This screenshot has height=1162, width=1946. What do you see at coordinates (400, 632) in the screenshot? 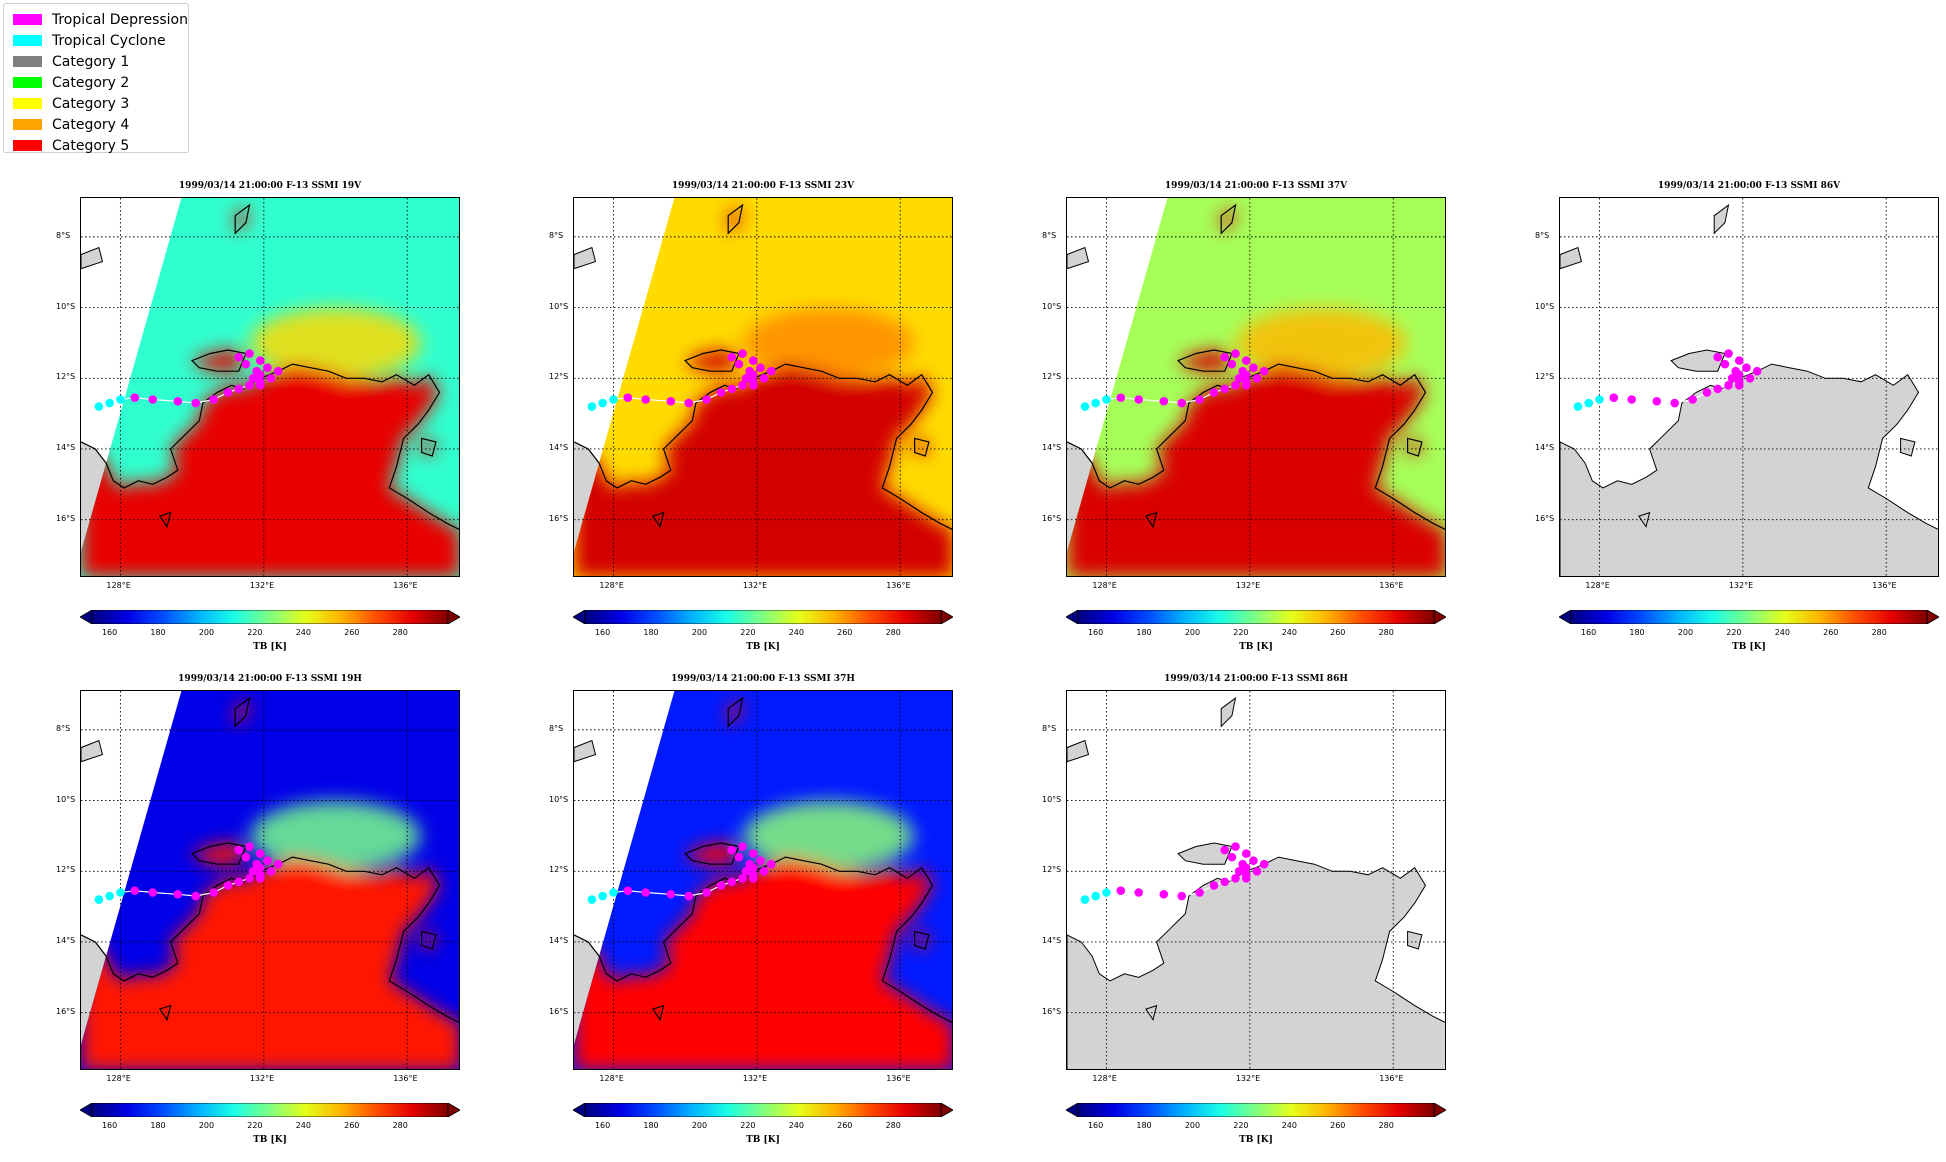
I see `colorbar-tick-label: 280` at bounding box center [400, 632].